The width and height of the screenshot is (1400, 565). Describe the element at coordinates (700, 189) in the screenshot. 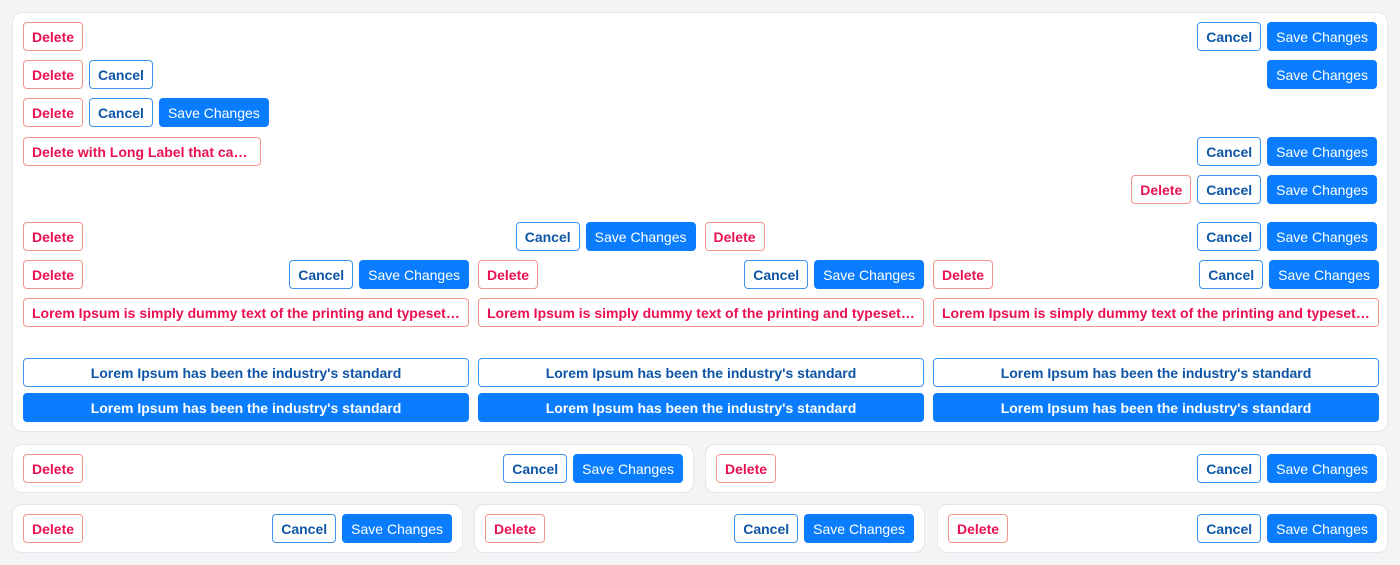

I see `row-5: Delete Cancel Save Changes` at that location.